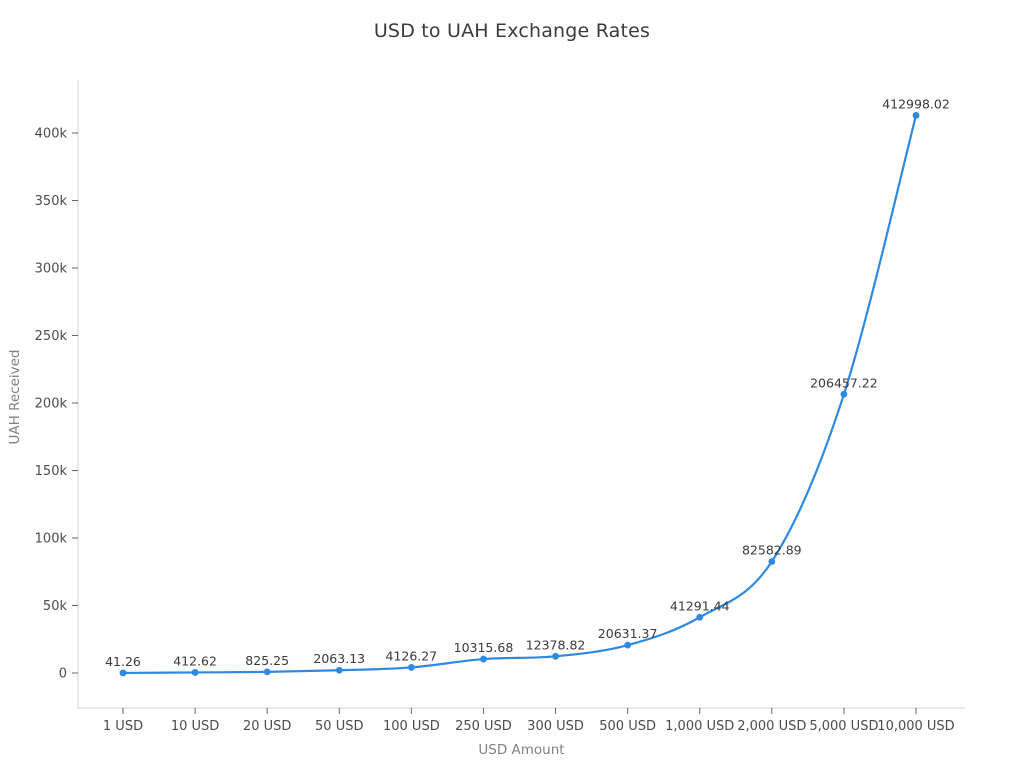  What do you see at coordinates (556, 644) in the screenshot?
I see `data-point-label: 12378.82` at bounding box center [556, 644].